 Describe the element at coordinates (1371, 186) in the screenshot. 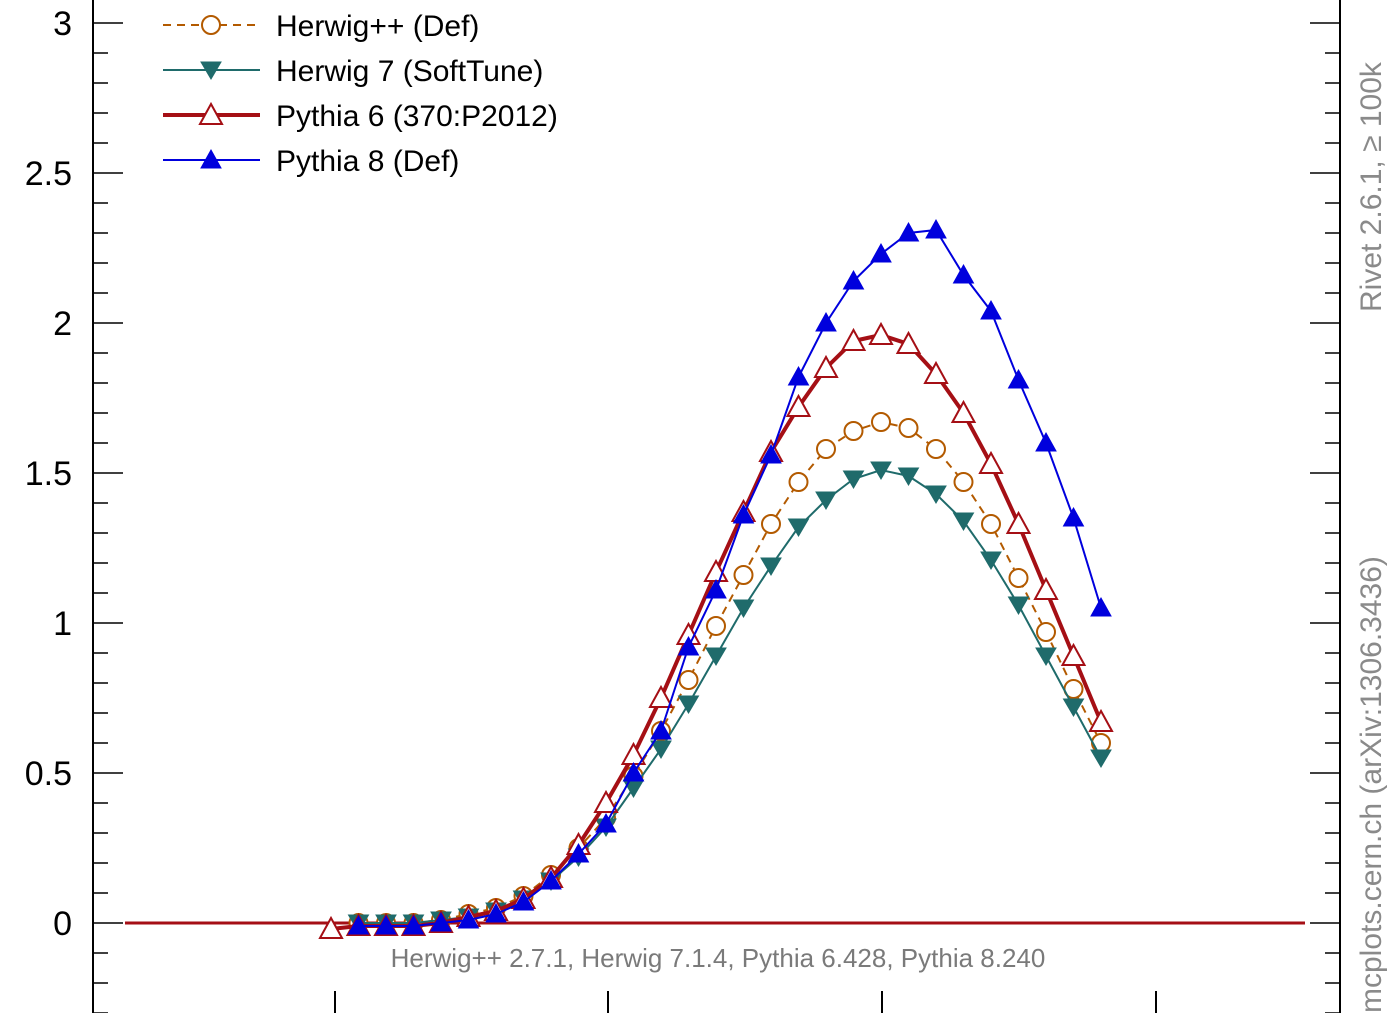

I see `rivet-version-label: Rivet 2.6.1, ≥ 100k` at that location.